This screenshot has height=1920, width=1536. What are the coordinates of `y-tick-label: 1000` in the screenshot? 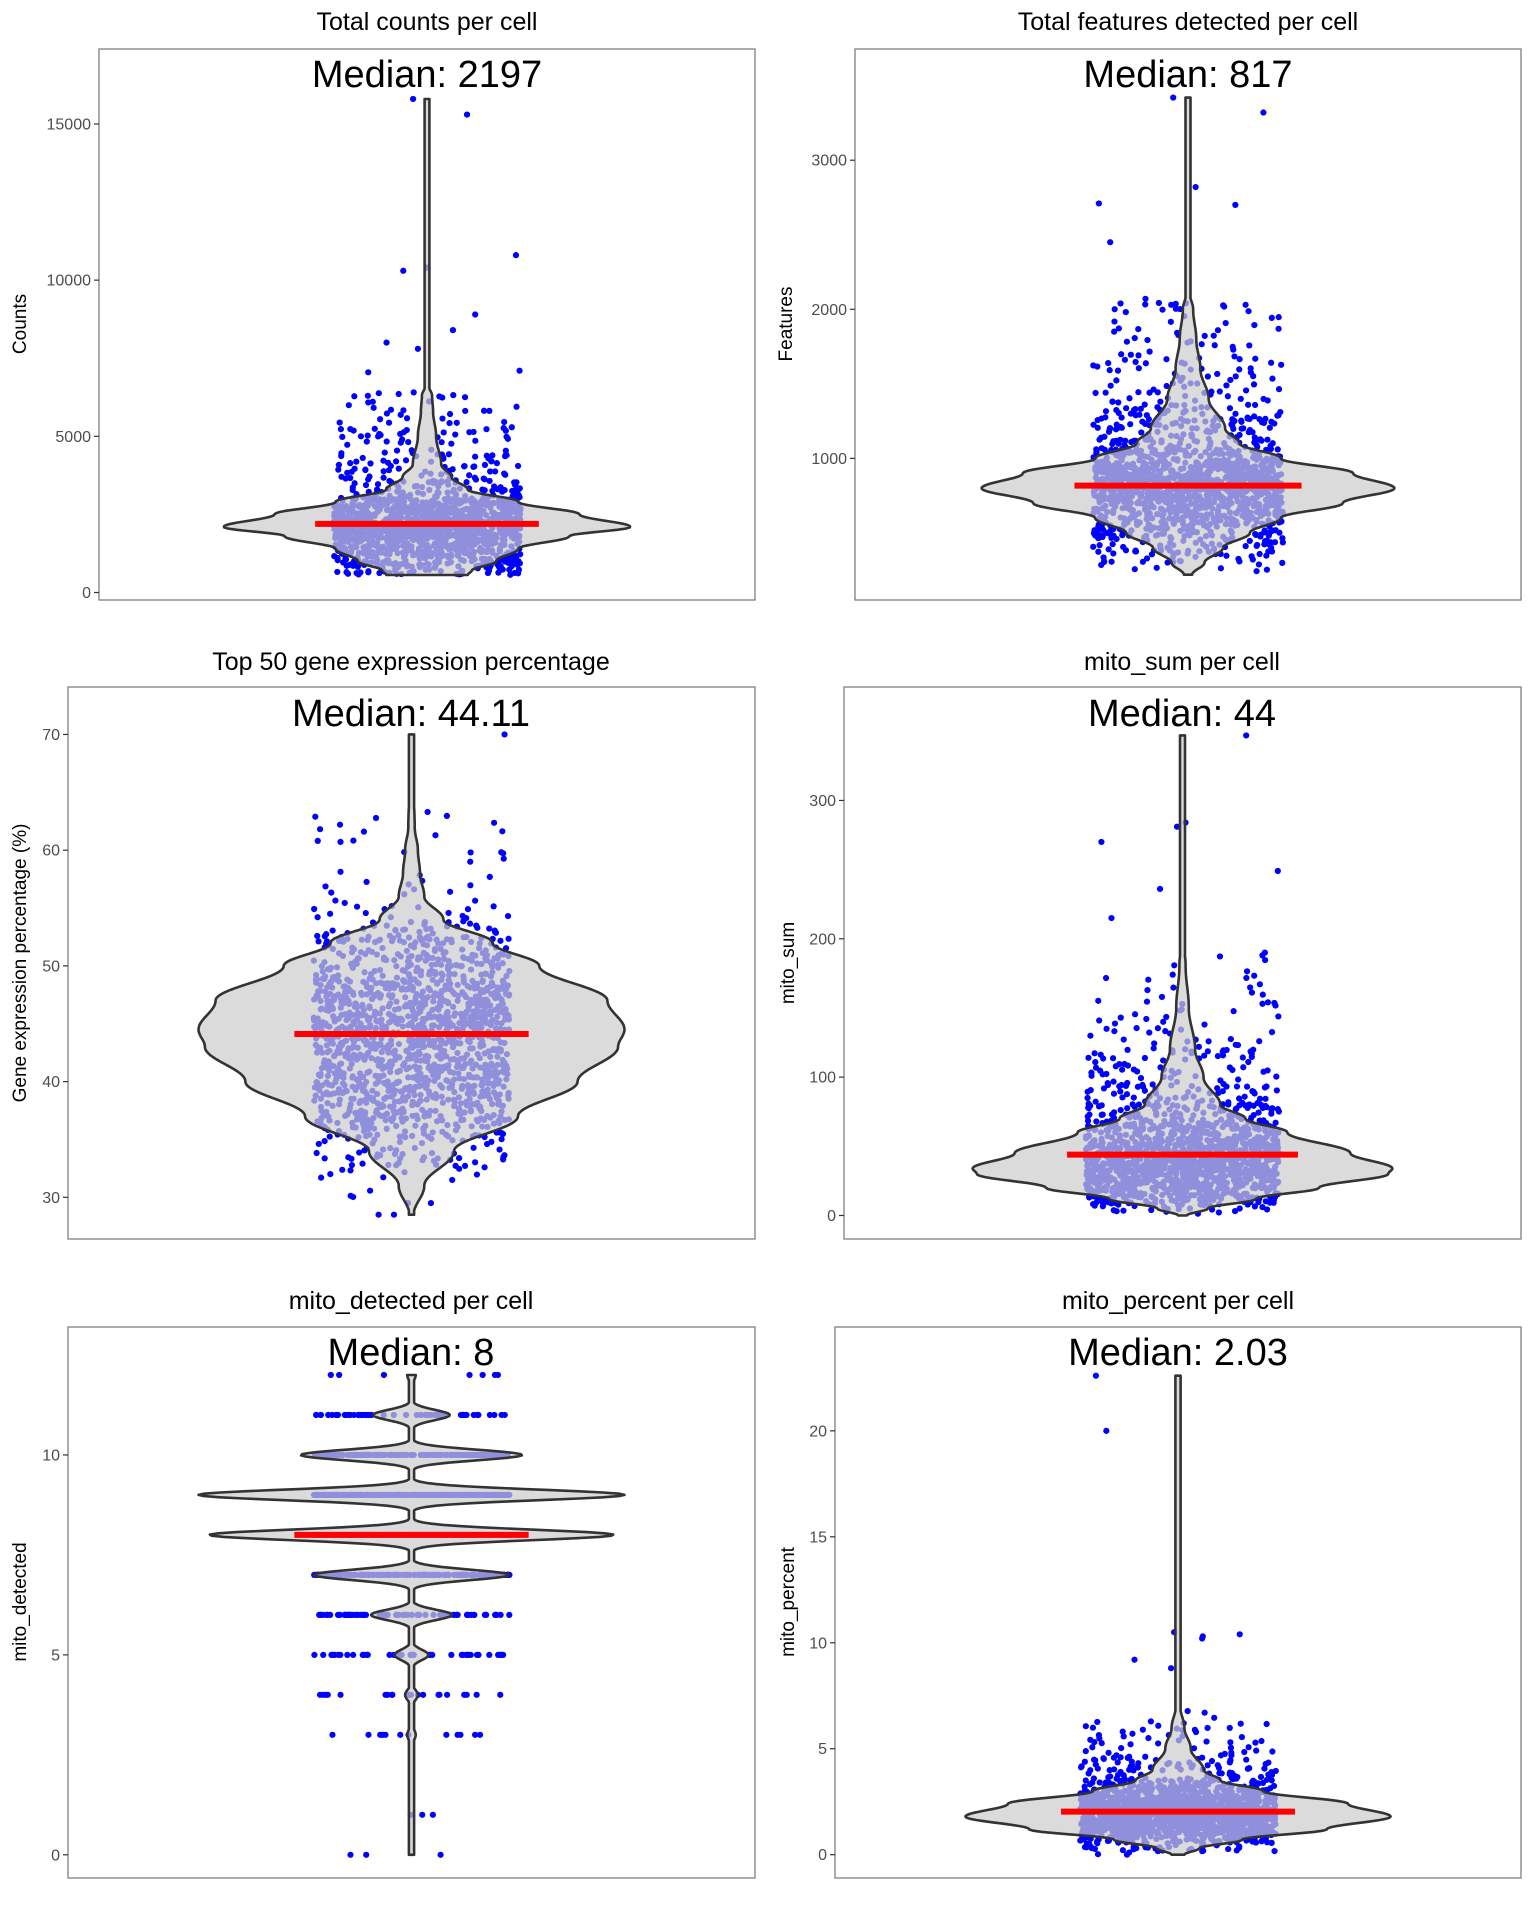 It's located at (829, 459).